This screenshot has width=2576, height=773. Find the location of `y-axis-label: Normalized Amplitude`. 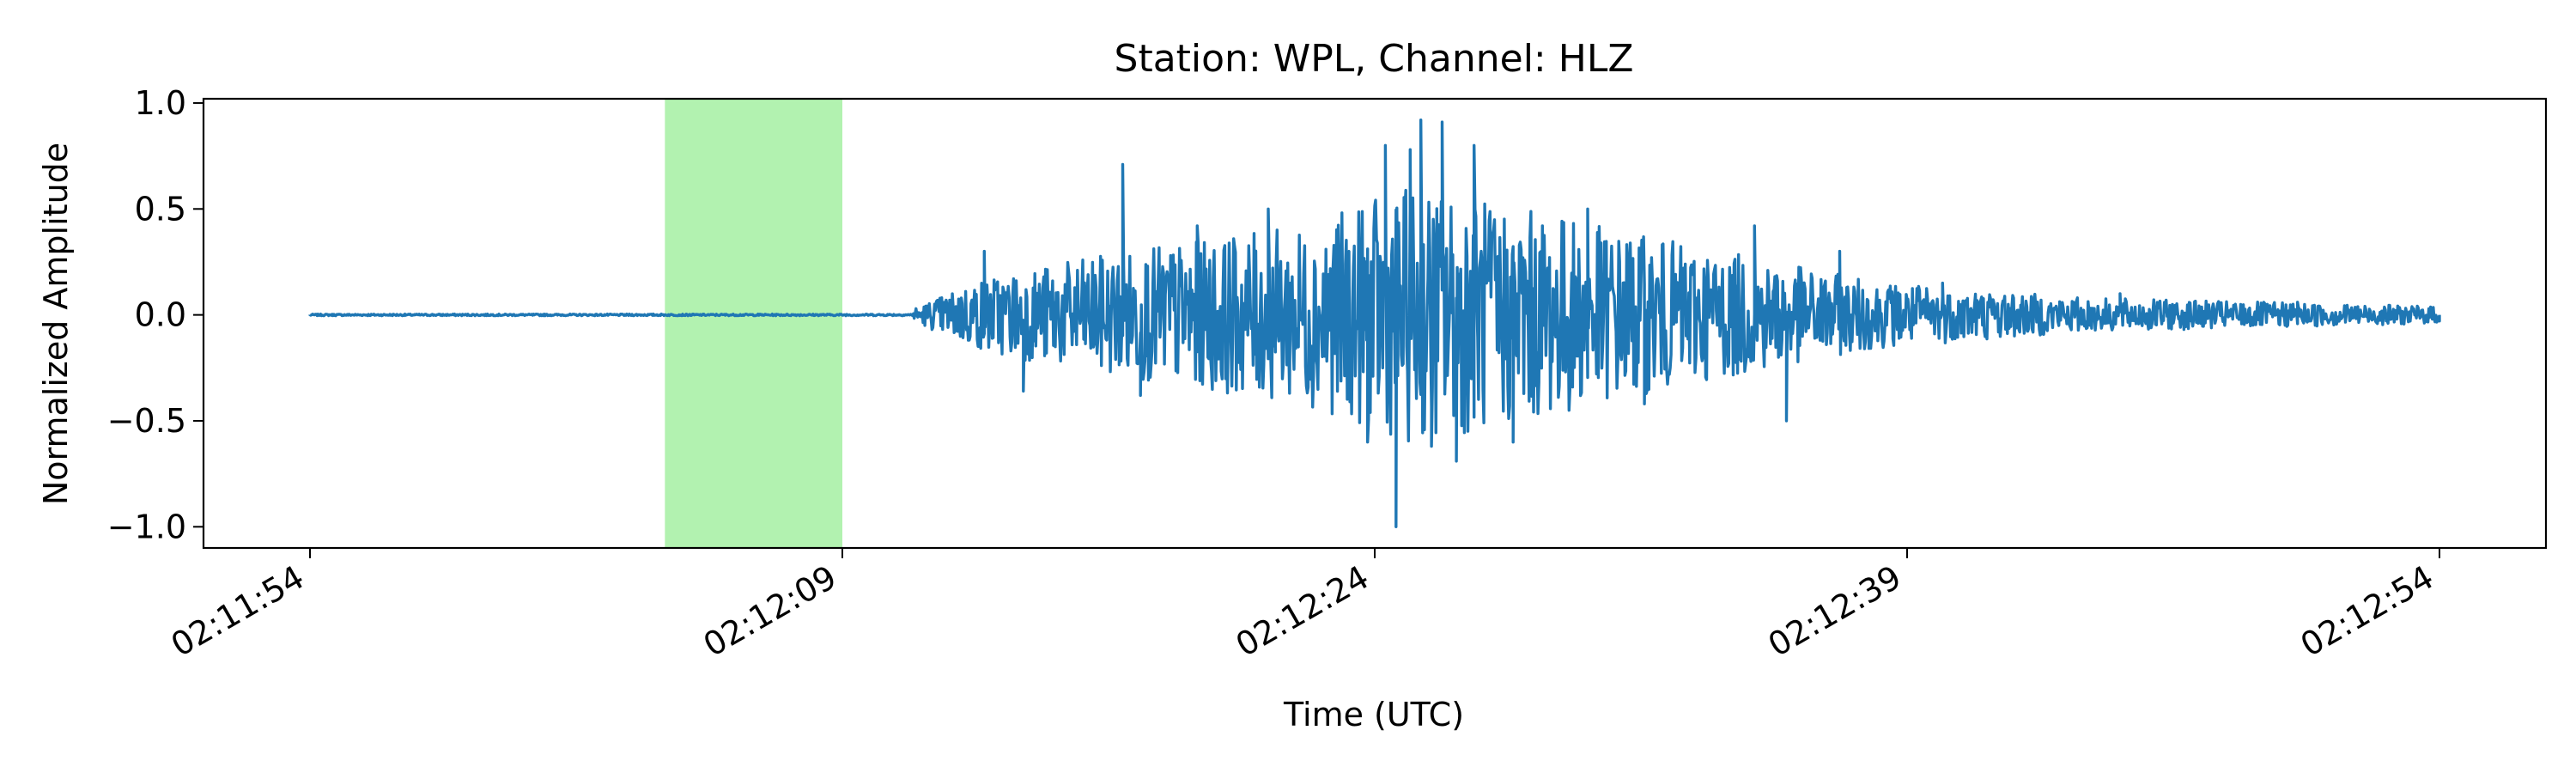

y-axis-label: Normalized Amplitude is located at coordinates (56, 324).